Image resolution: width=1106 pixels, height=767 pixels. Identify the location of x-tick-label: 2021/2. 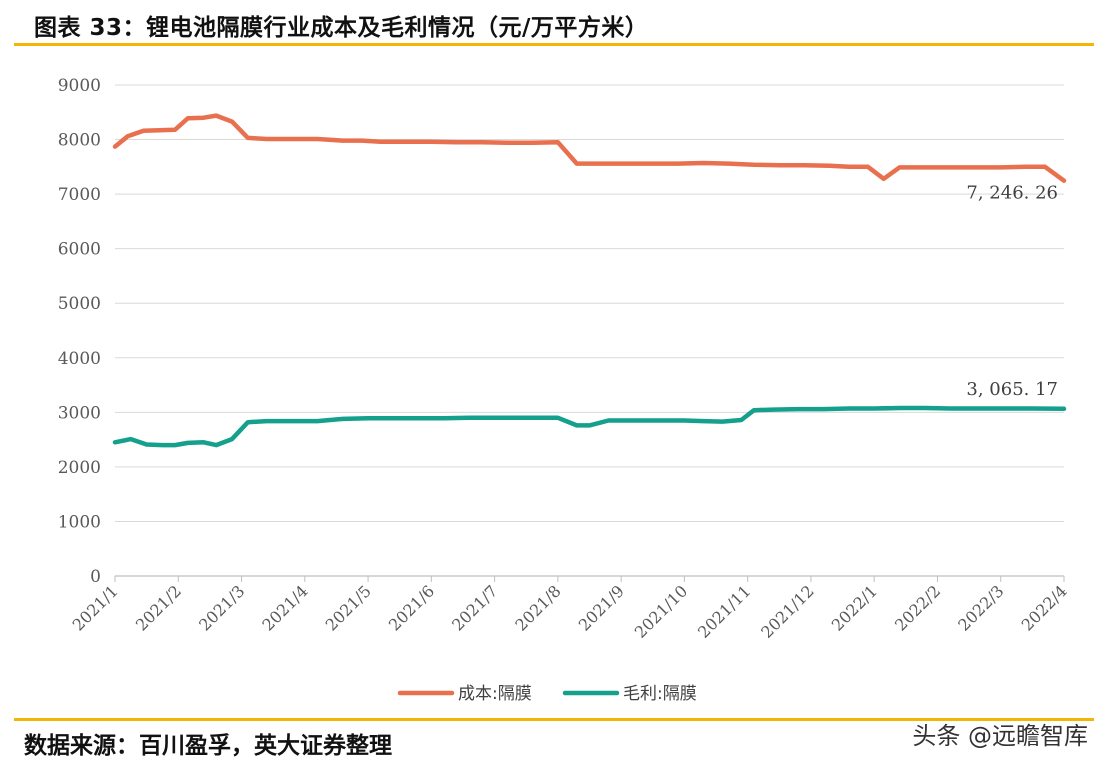
(158, 607).